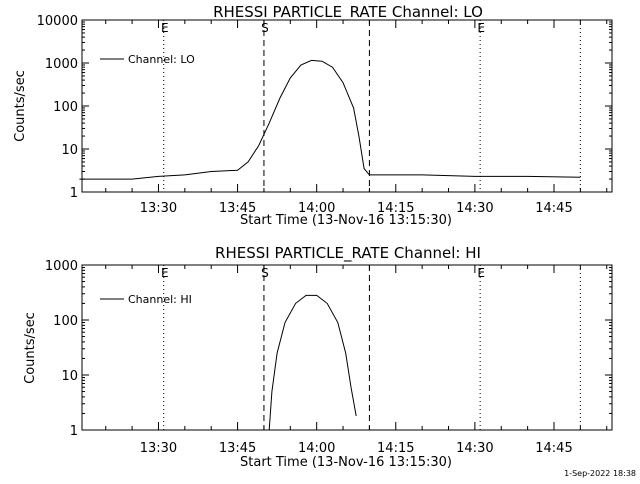 This screenshot has width=640, height=484. I want to click on x-tick-label-lo: 14:00, so click(316, 208).